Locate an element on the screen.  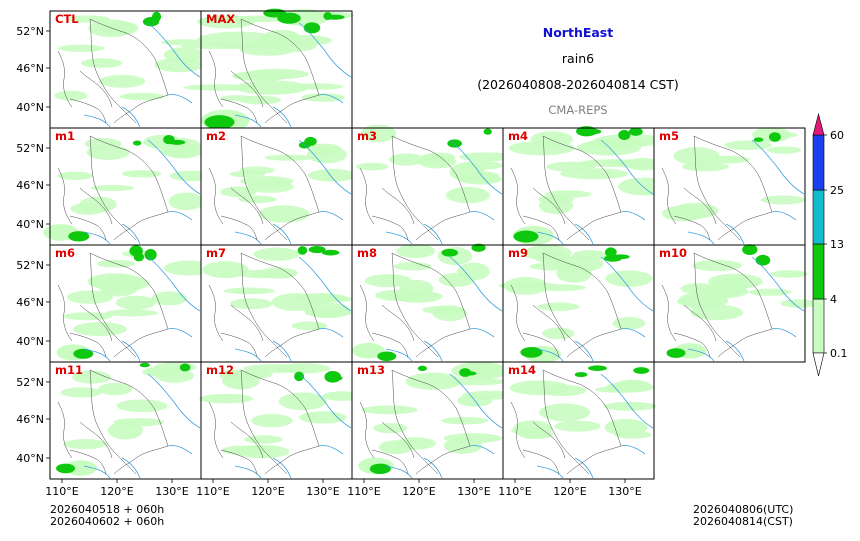
panel-label: MAX is located at coordinates (220, 19).